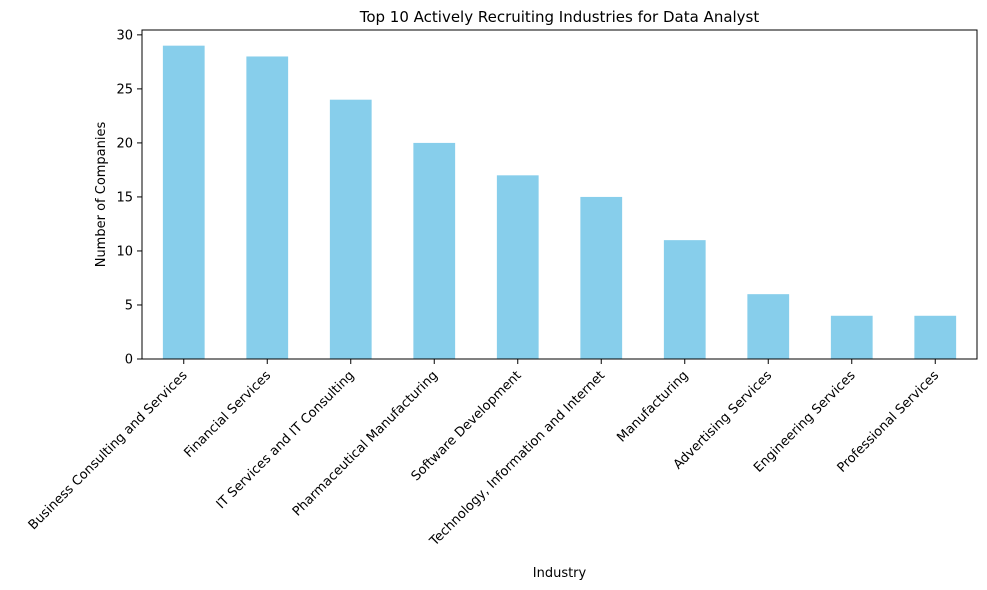 Image resolution: width=987 pixels, height=590 pixels. Describe the element at coordinates (365, 443) in the screenshot. I see `x-tick-label: Pharmaceutical Manufacturing` at that location.